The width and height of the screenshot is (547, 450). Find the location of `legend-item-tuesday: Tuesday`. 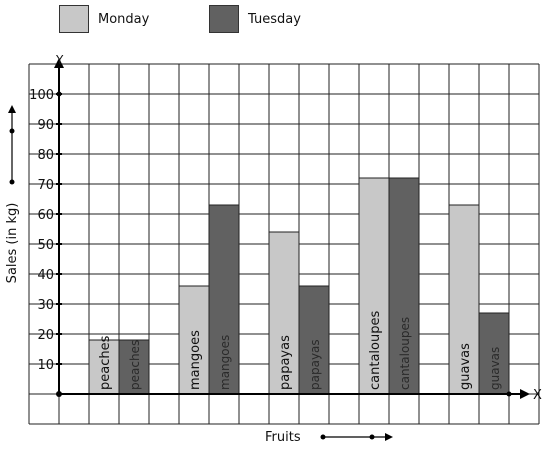

legend-item-tuesday: Tuesday is located at coordinates (255, 19).